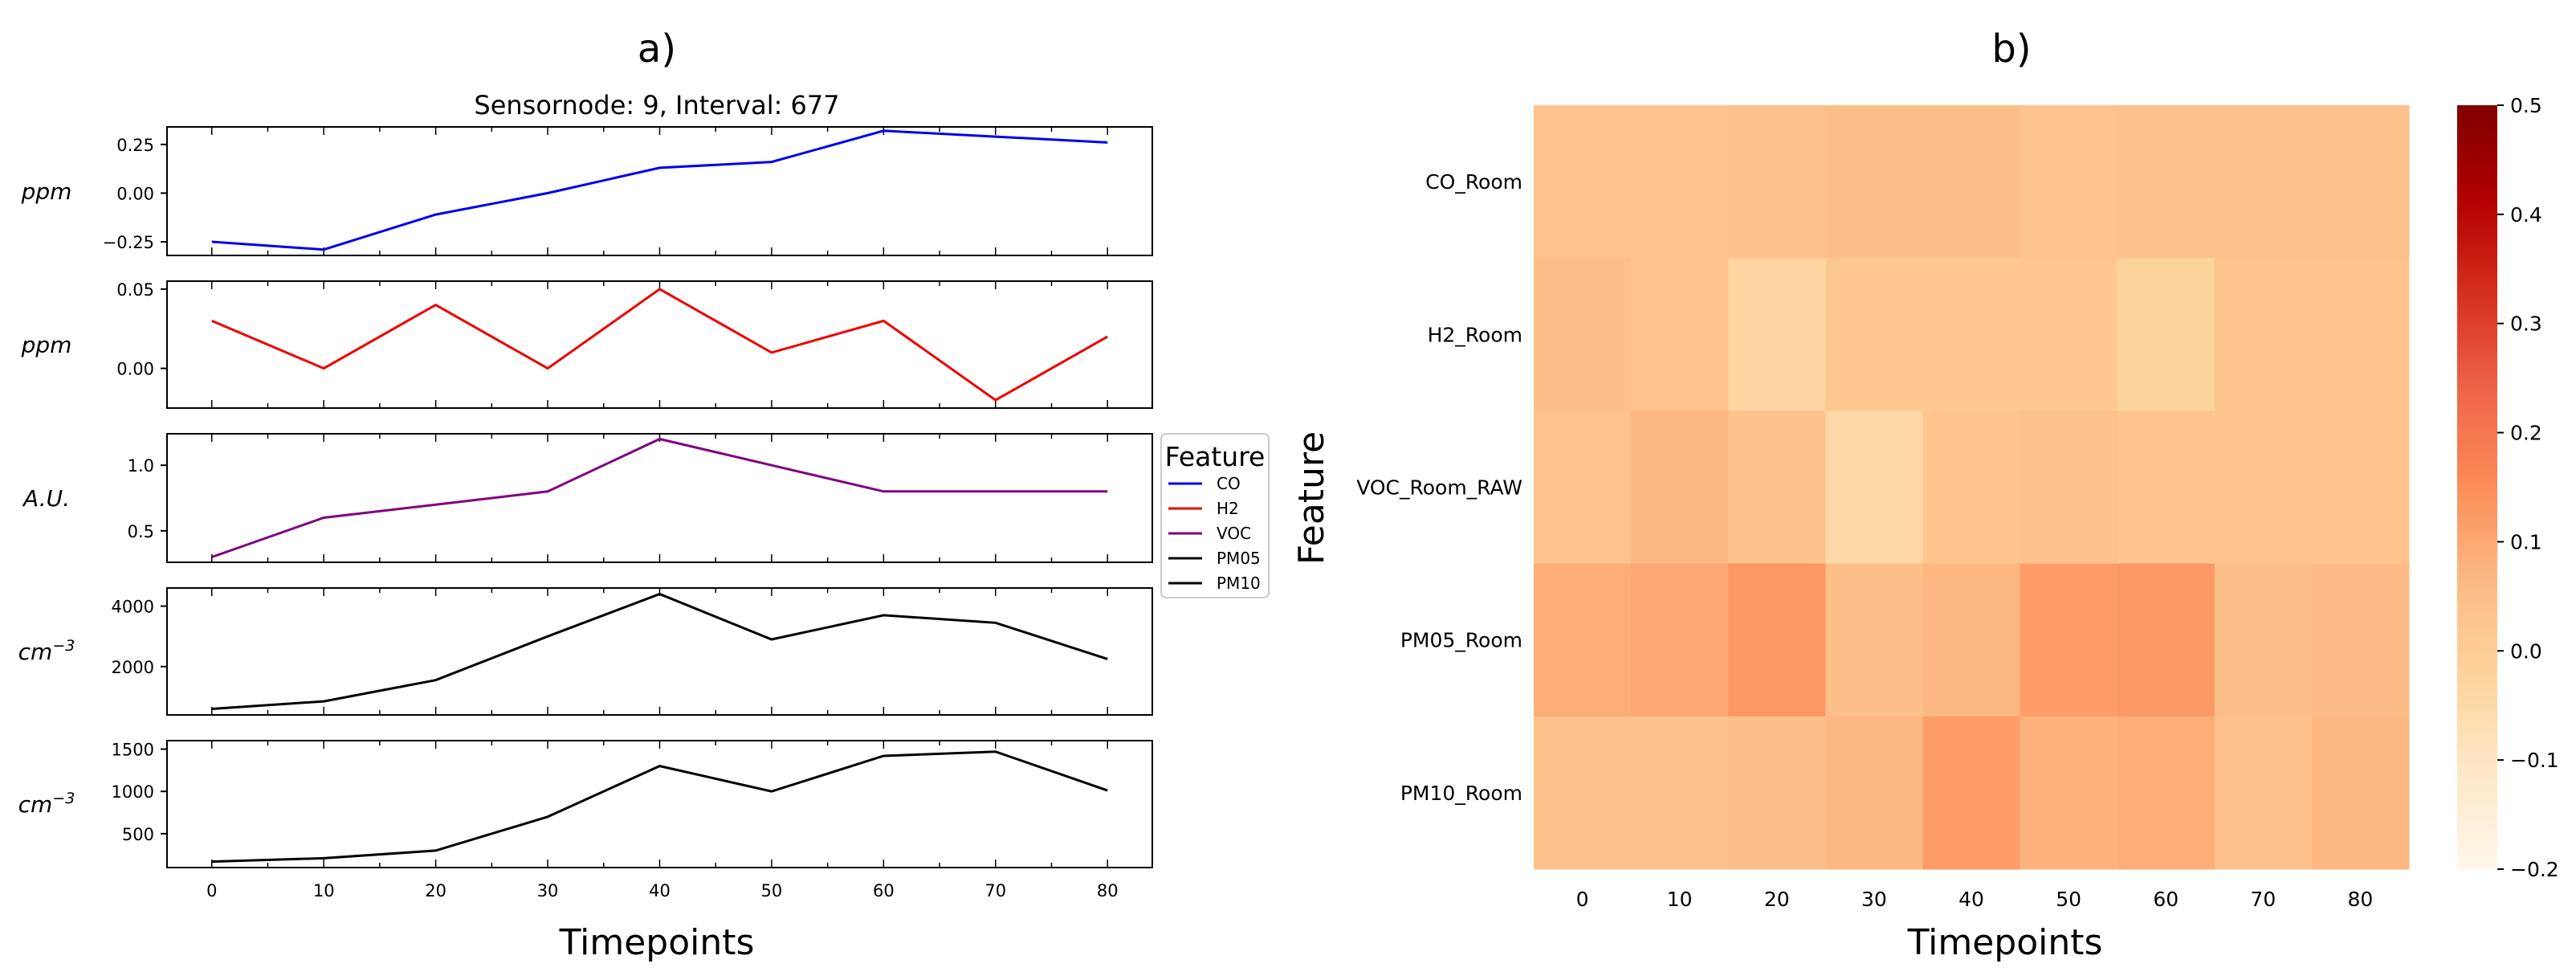 The width and height of the screenshot is (2576, 980). I want to click on x-tick-label: 70, so click(995, 890).